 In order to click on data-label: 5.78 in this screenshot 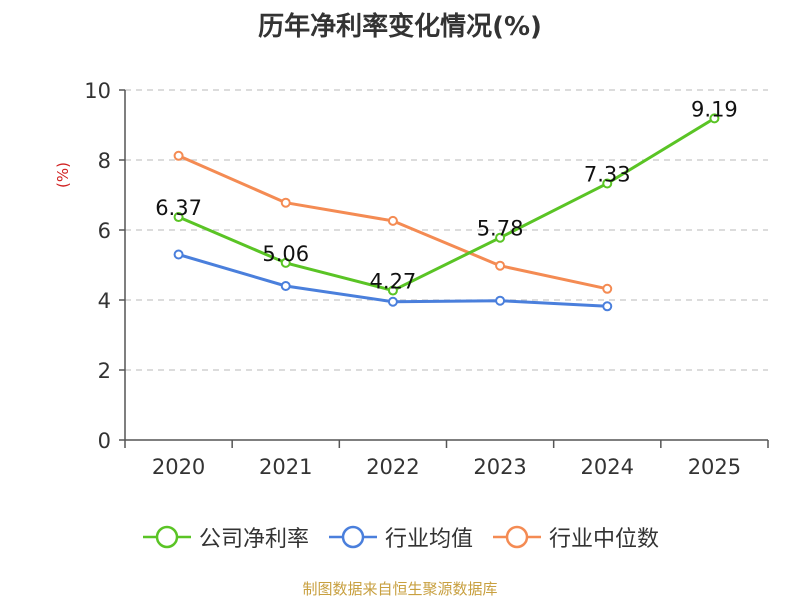, I will do `click(500, 229)`.